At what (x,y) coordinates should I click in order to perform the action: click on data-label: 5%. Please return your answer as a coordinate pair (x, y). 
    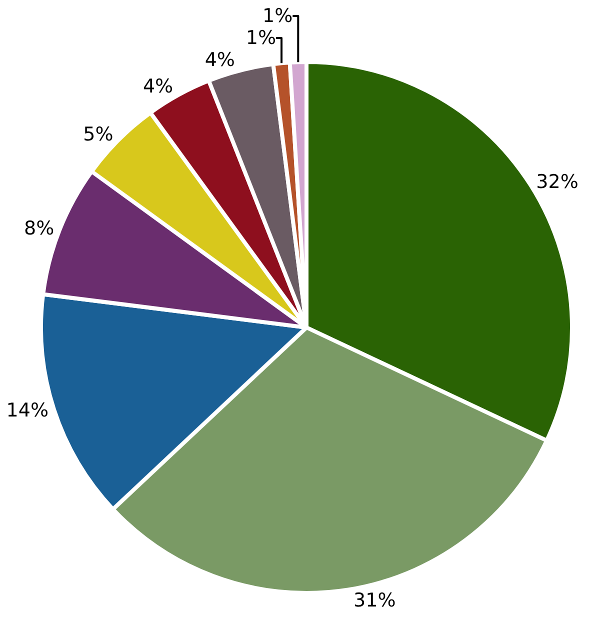
    Looking at the image, I should click on (98, 134).